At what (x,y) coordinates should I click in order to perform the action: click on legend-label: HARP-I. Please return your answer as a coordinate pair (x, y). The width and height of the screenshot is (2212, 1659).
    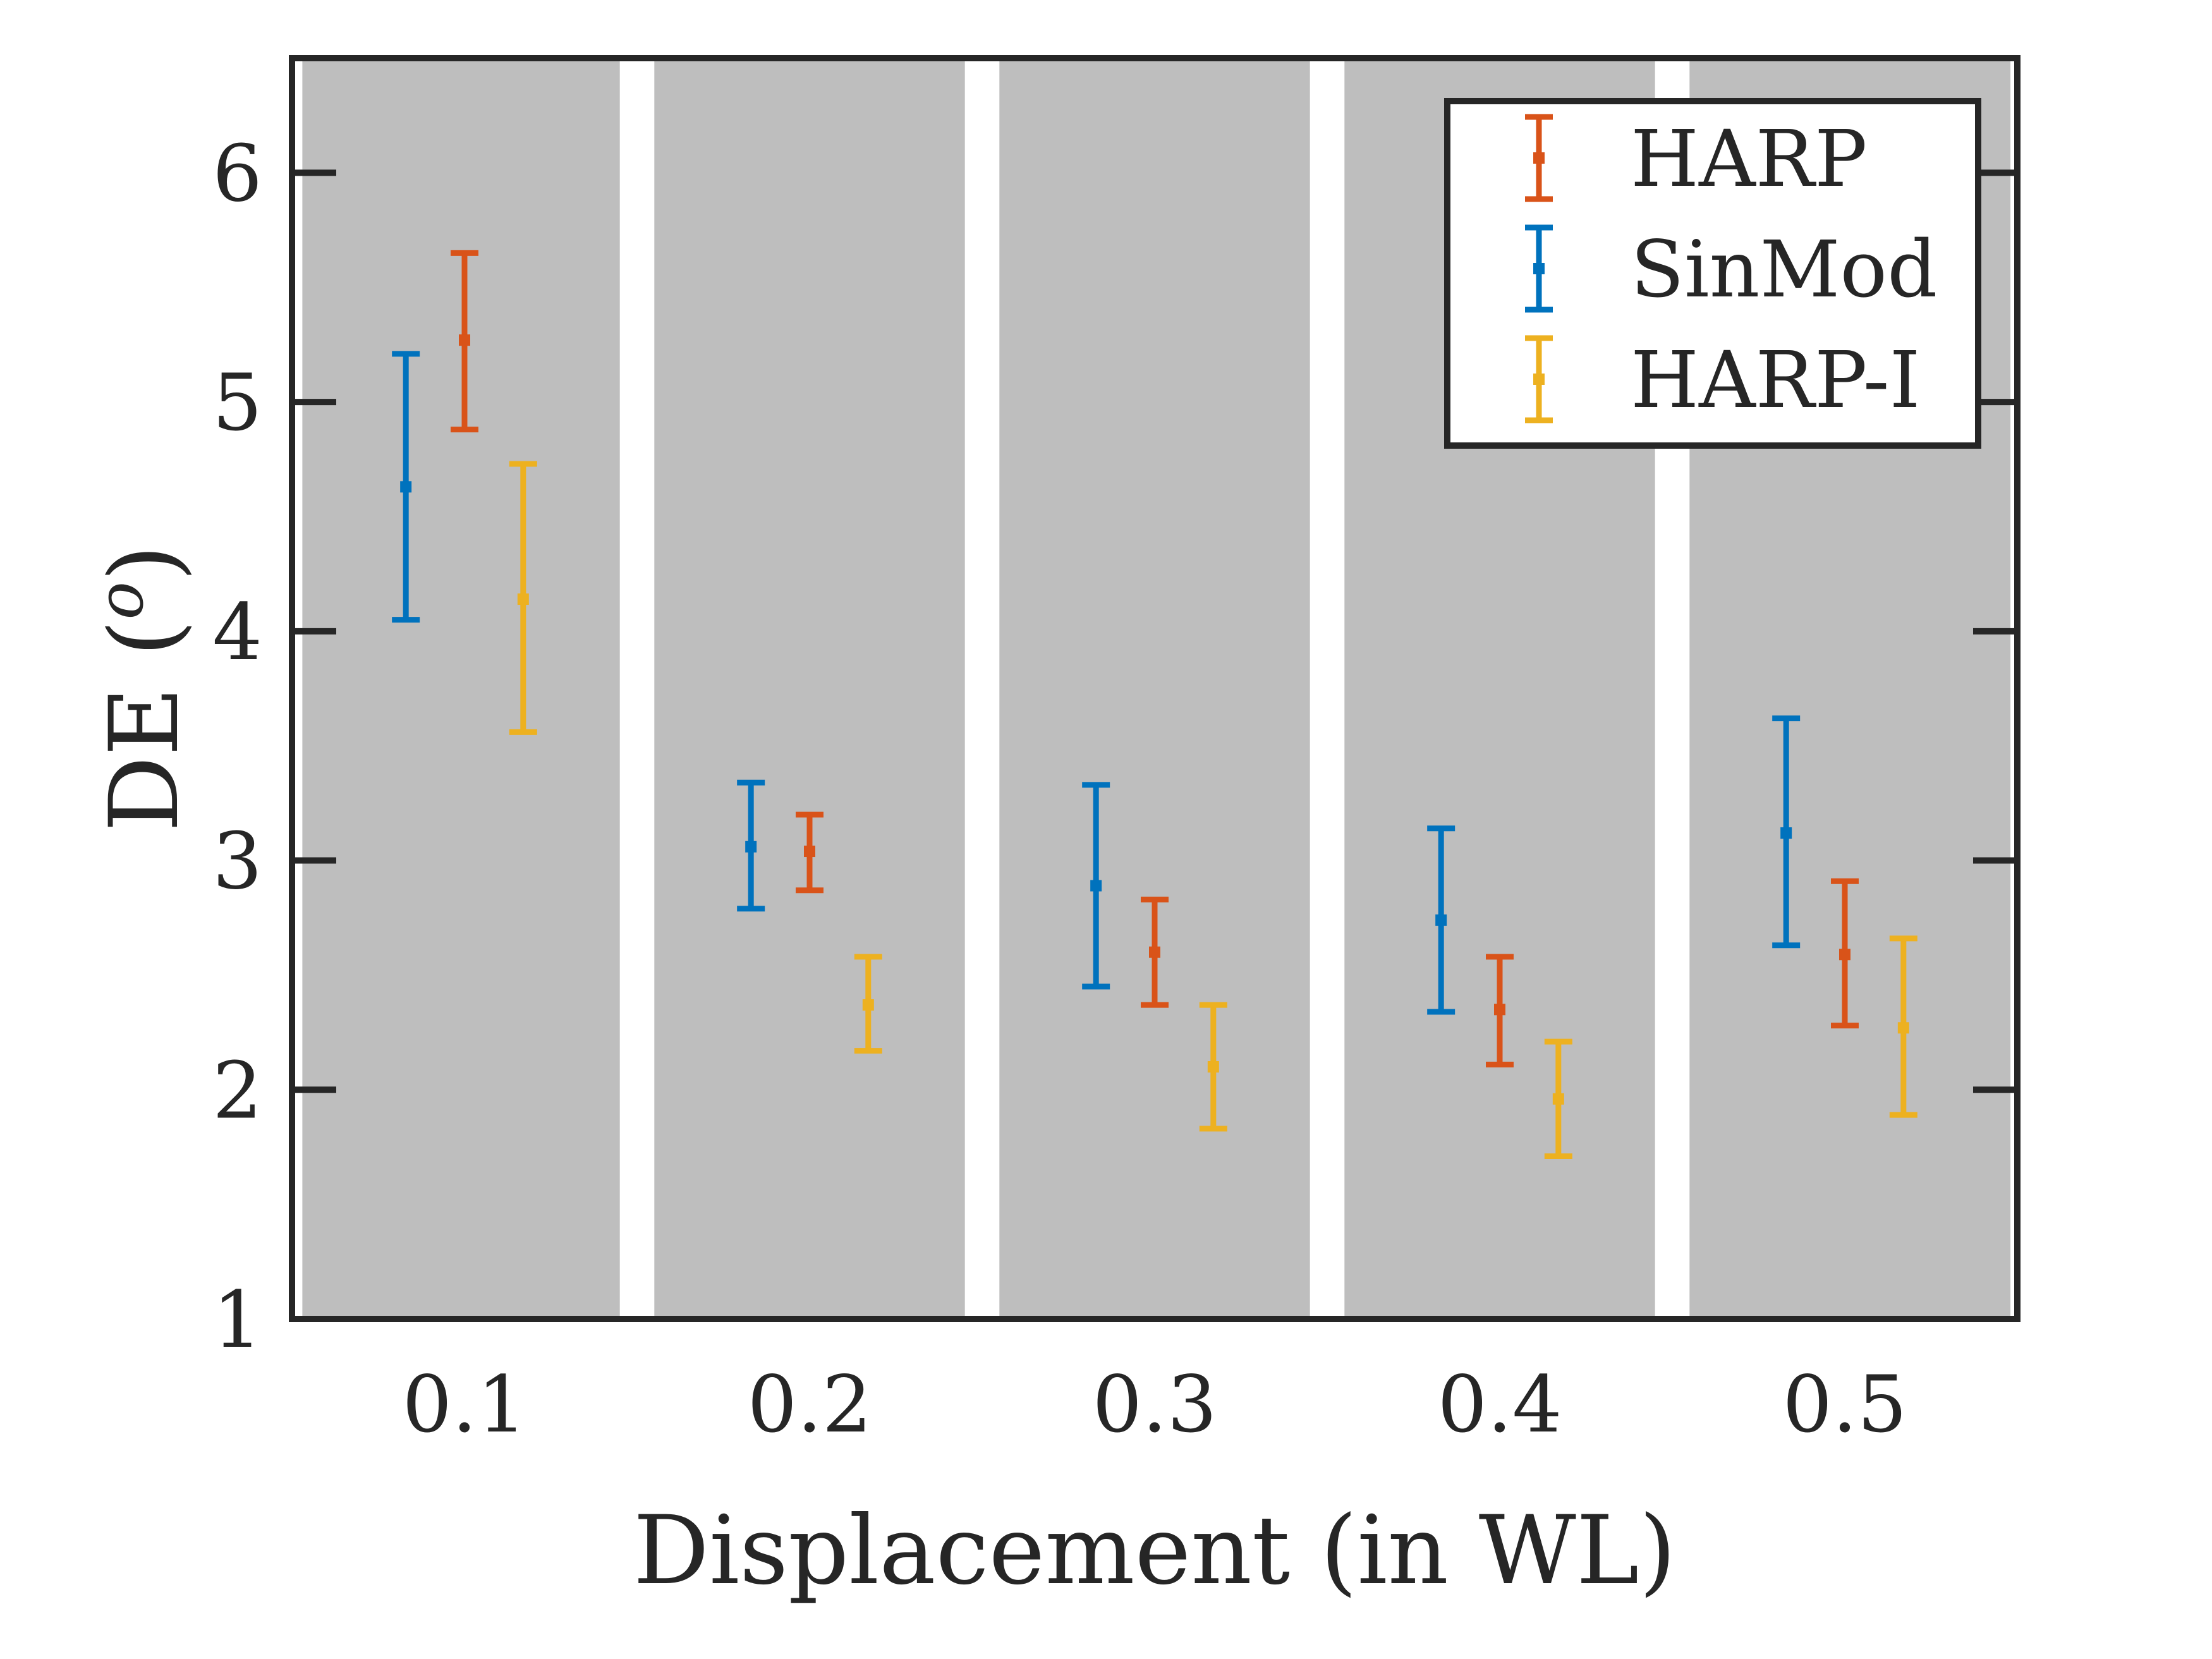
    Looking at the image, I should click on (1776, 380).